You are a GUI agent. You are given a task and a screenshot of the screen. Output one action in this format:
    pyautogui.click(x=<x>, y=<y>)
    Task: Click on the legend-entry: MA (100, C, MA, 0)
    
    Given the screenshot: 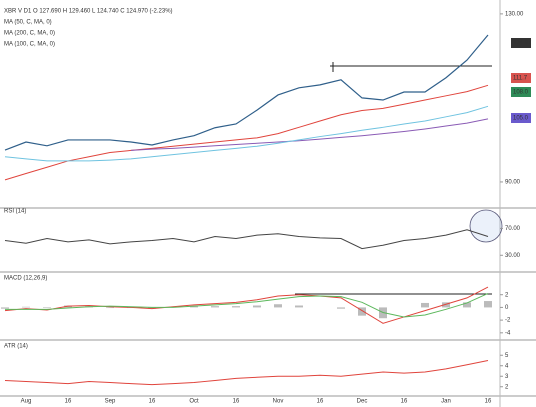 What is the action you would take?
    pyautogui.click(x=29, y=45)
    